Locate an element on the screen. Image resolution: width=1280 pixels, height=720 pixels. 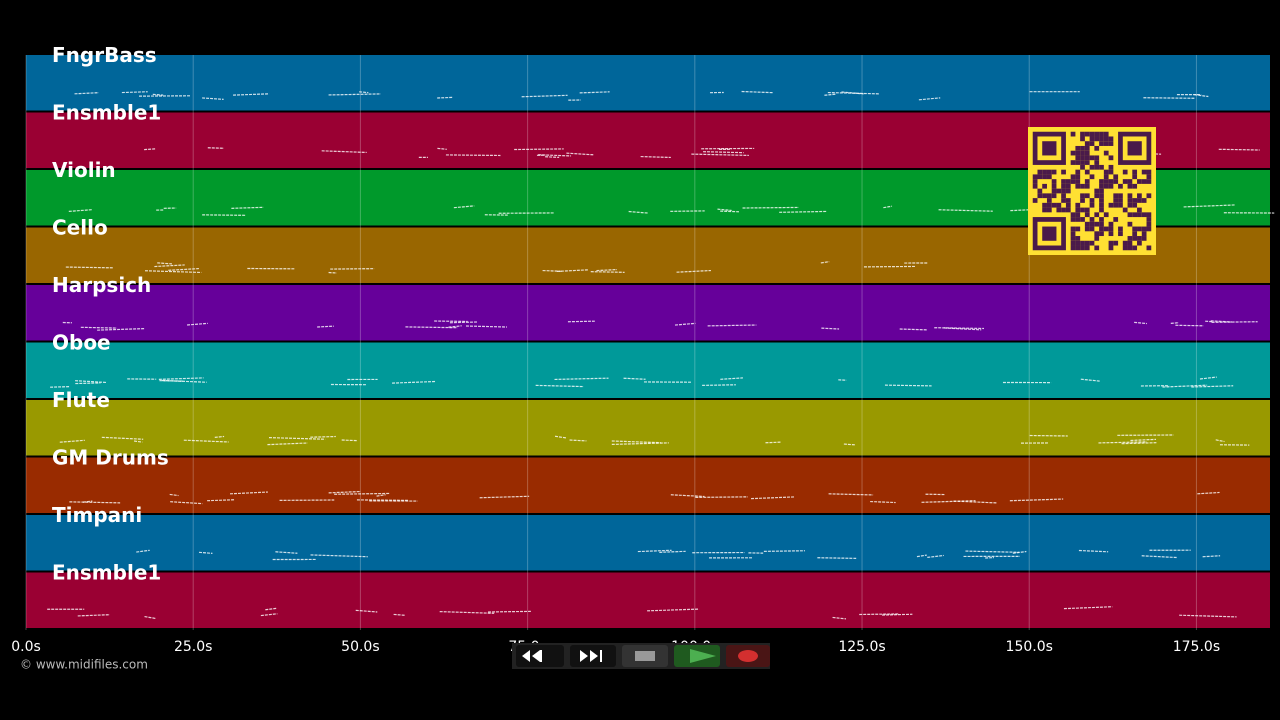
record-button is located at coordinates (748, 656).